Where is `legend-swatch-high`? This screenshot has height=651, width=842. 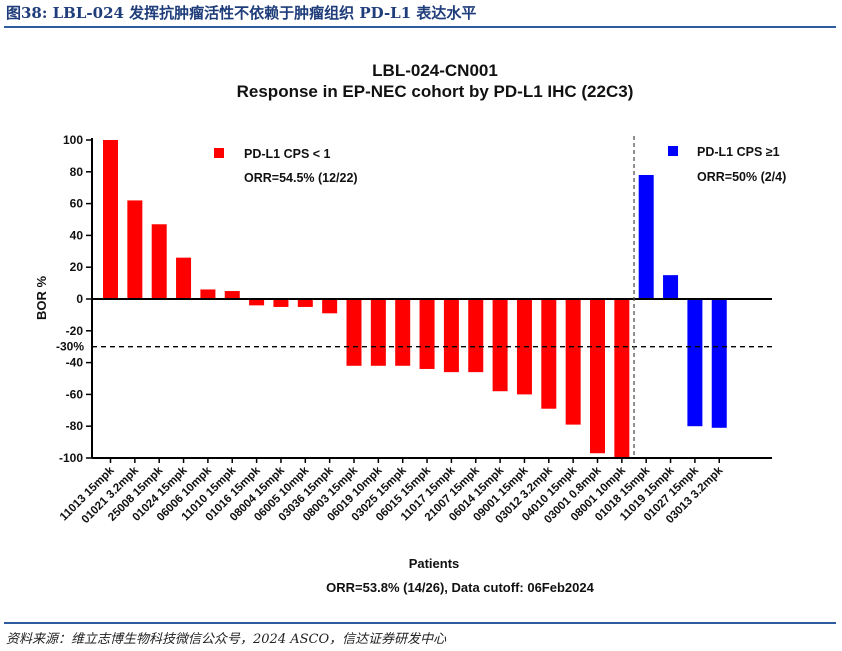 legend-swatch-high is located at coordinates (673, 151).